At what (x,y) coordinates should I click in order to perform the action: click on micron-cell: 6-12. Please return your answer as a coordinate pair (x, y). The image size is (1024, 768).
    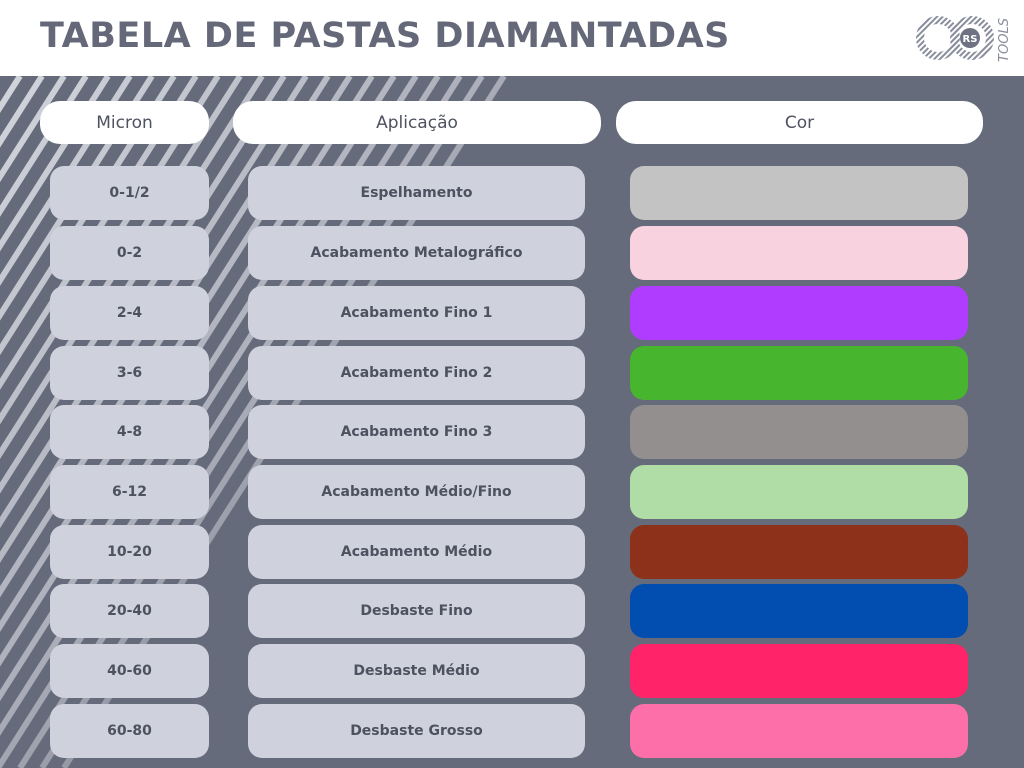
    Looking at the image, I should click on (129, 492).